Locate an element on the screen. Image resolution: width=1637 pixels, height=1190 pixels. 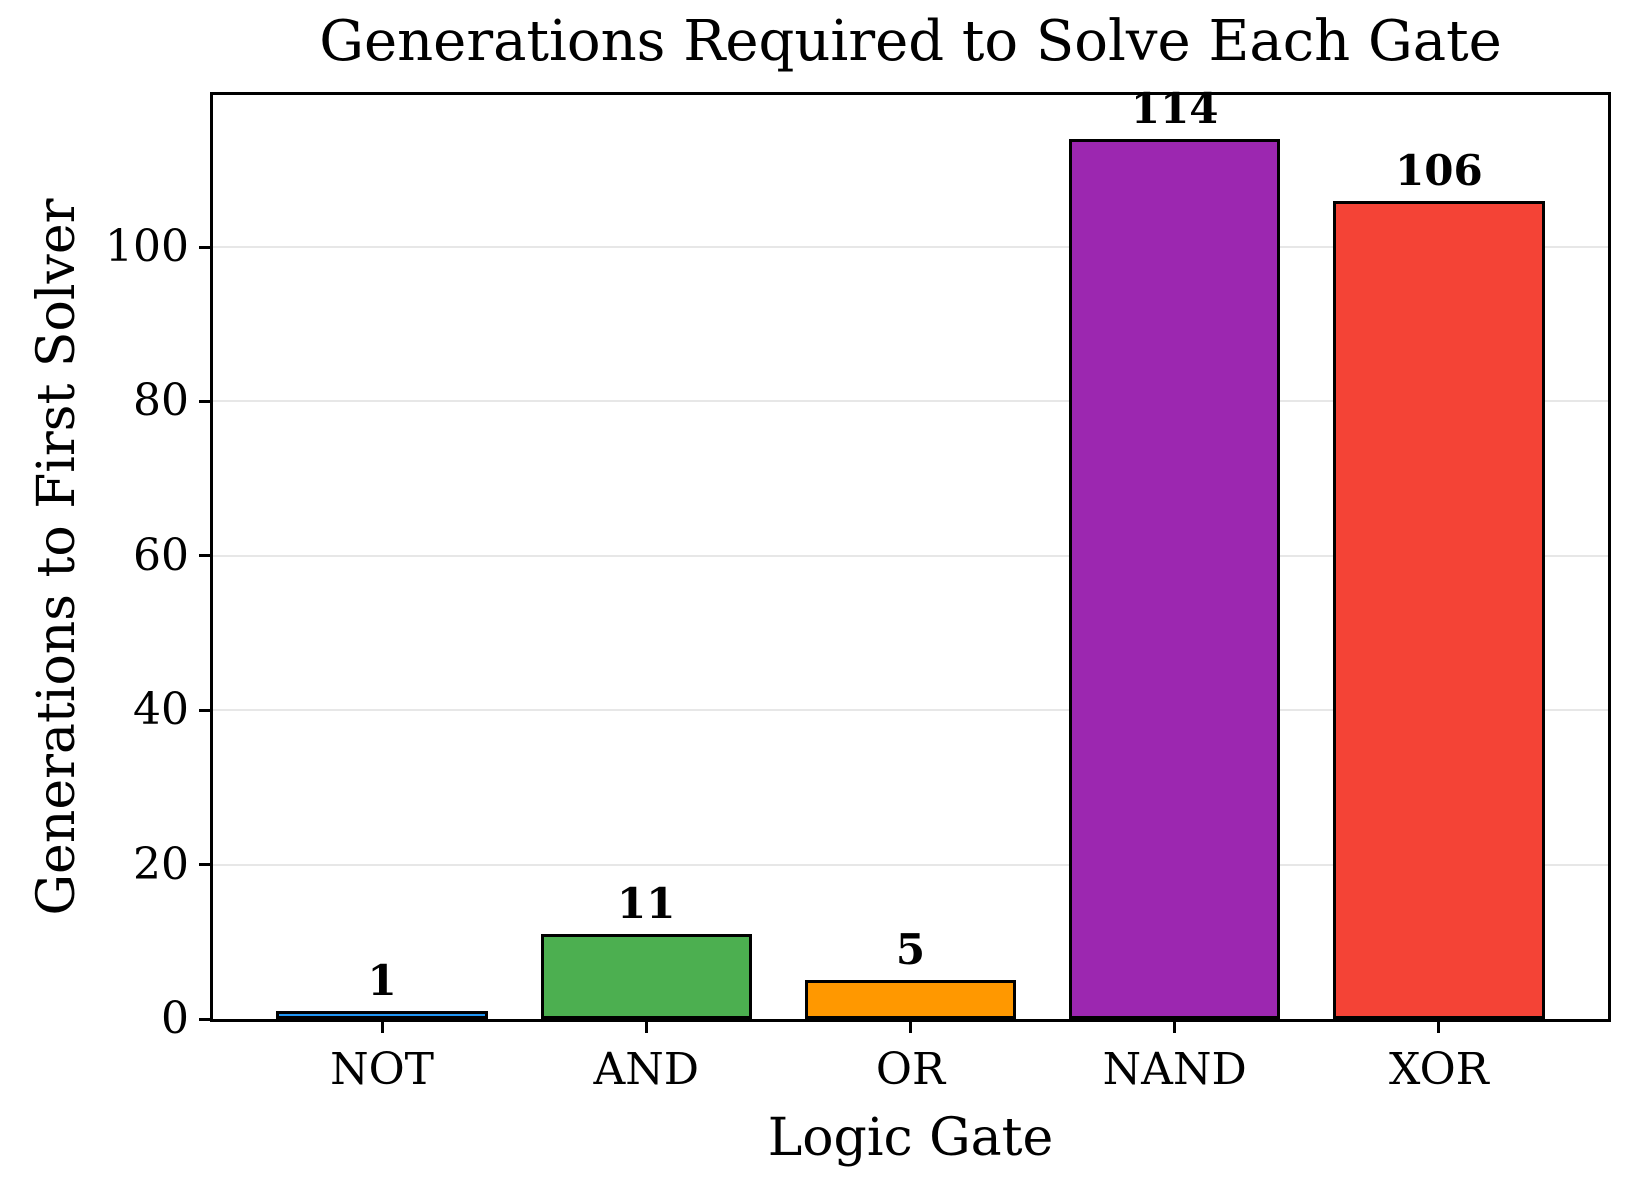
y-tick-label-60: 60 is located at coordinates (161, 555).